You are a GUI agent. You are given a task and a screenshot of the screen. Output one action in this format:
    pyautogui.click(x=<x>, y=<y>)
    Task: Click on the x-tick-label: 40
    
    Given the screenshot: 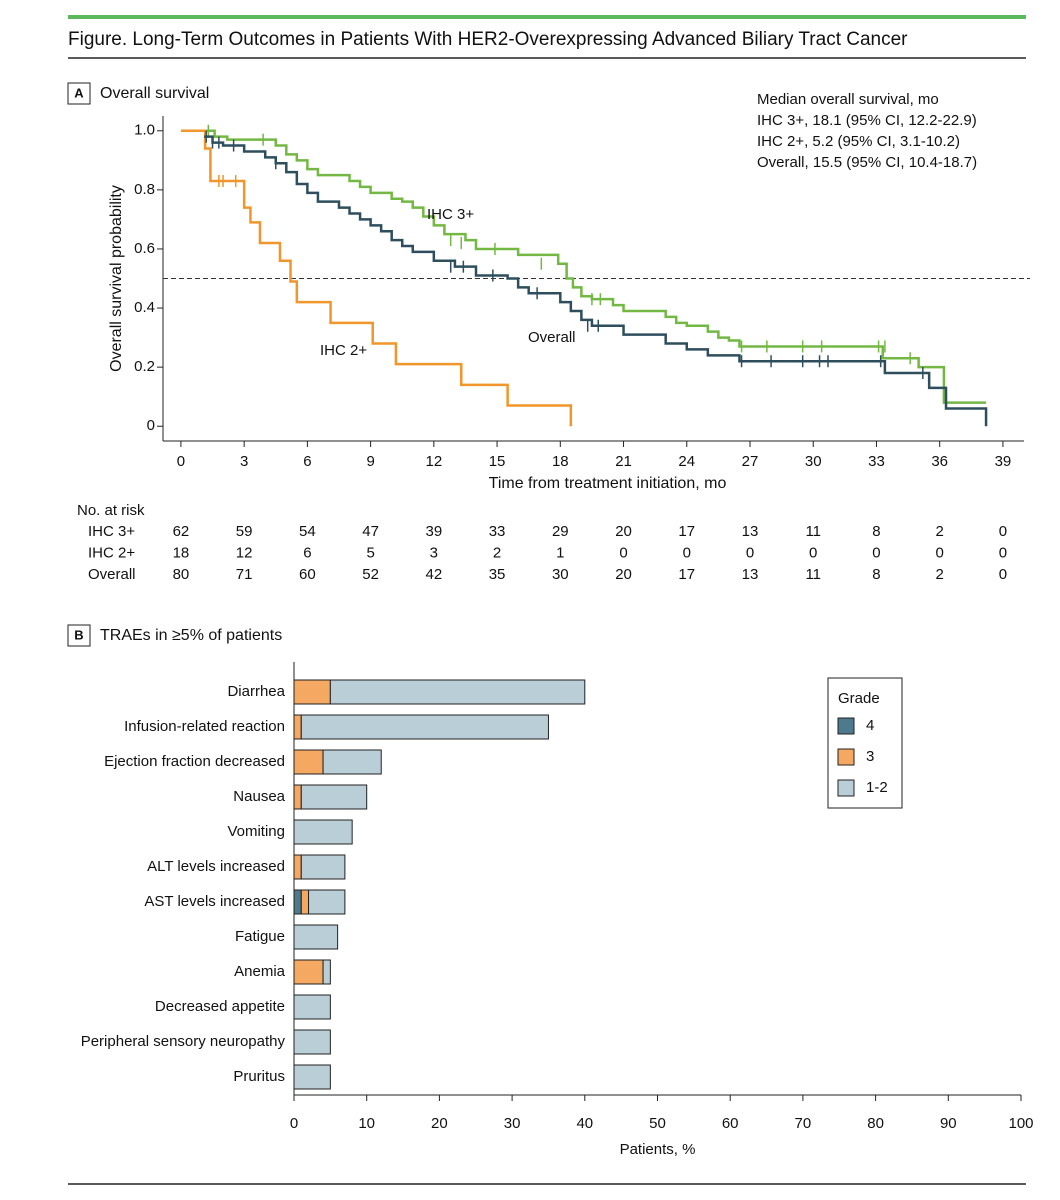 What is the action you would take?
    pyautogui.click(x=584, y=1123)
    